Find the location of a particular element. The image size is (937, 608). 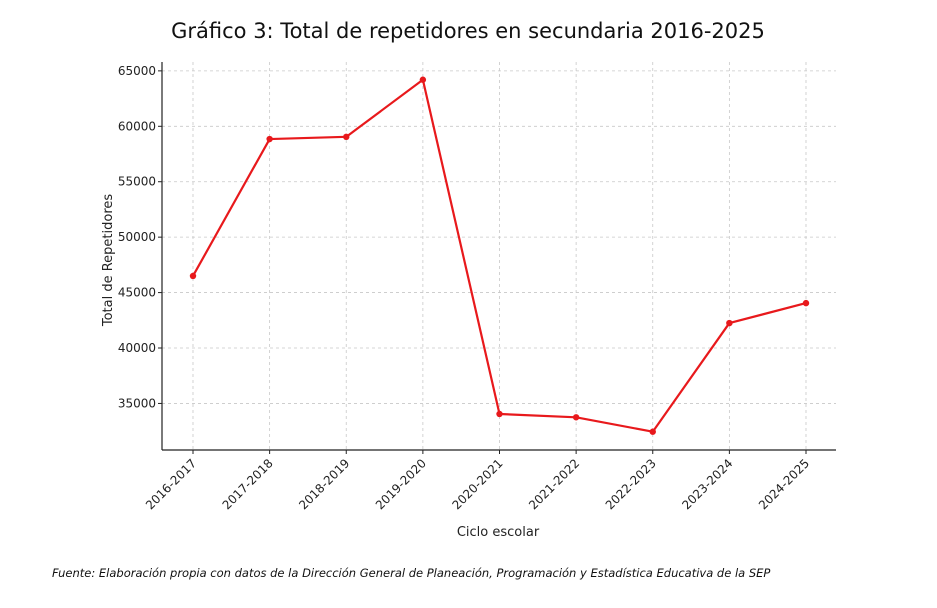

x-tick-label: 2017-2018 is located at coordinates (248, 484).